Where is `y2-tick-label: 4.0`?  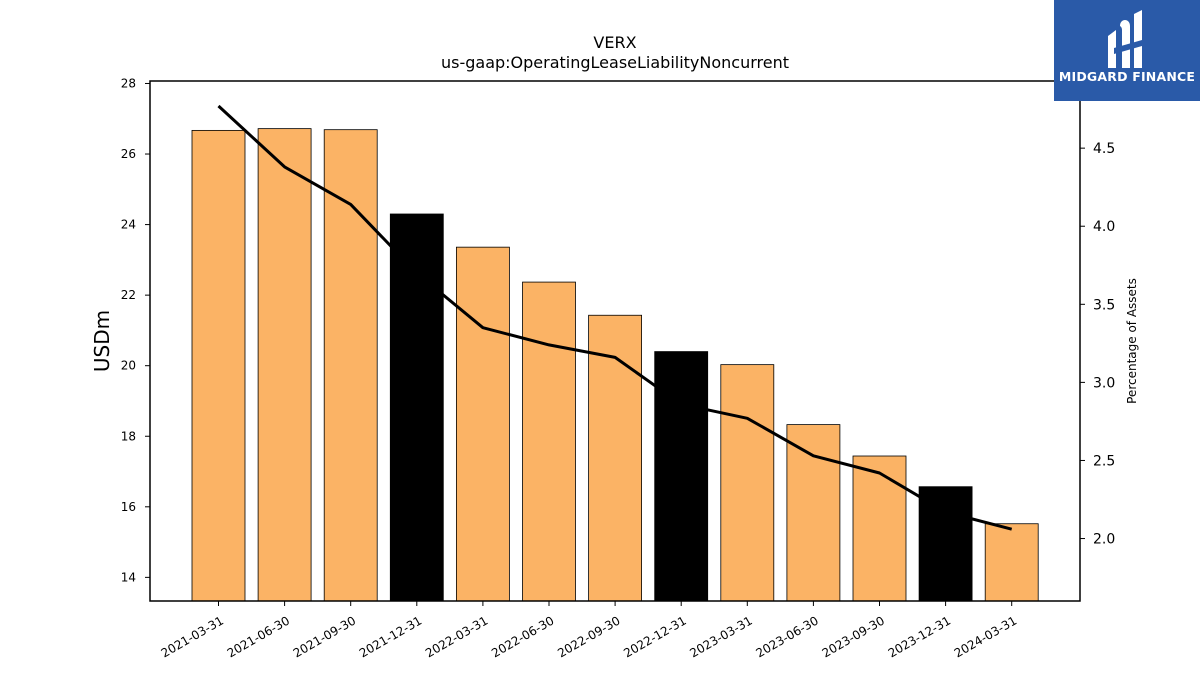 y2-tick-label: 4.0 is located at coordinates (1104, 227).